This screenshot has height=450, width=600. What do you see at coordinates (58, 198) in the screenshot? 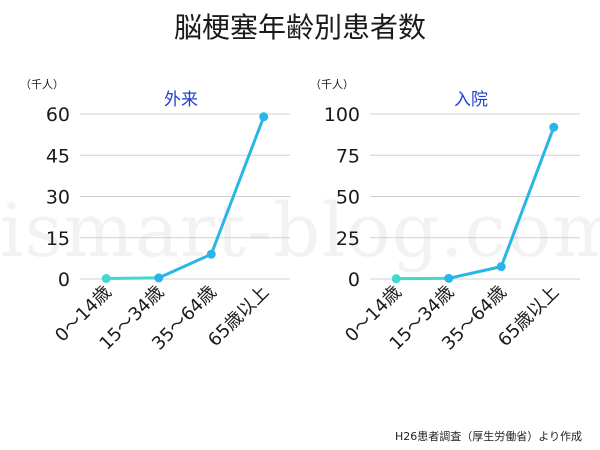
I see `y-tick-label: 30` at bounding box center [58, 198].